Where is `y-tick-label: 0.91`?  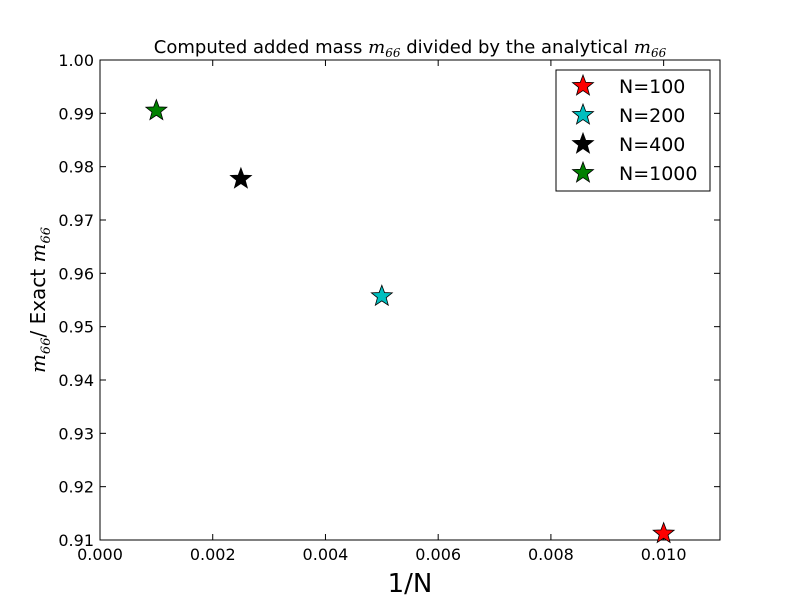
y-tick-label: 0.91 is located at coordinates (76, 540).